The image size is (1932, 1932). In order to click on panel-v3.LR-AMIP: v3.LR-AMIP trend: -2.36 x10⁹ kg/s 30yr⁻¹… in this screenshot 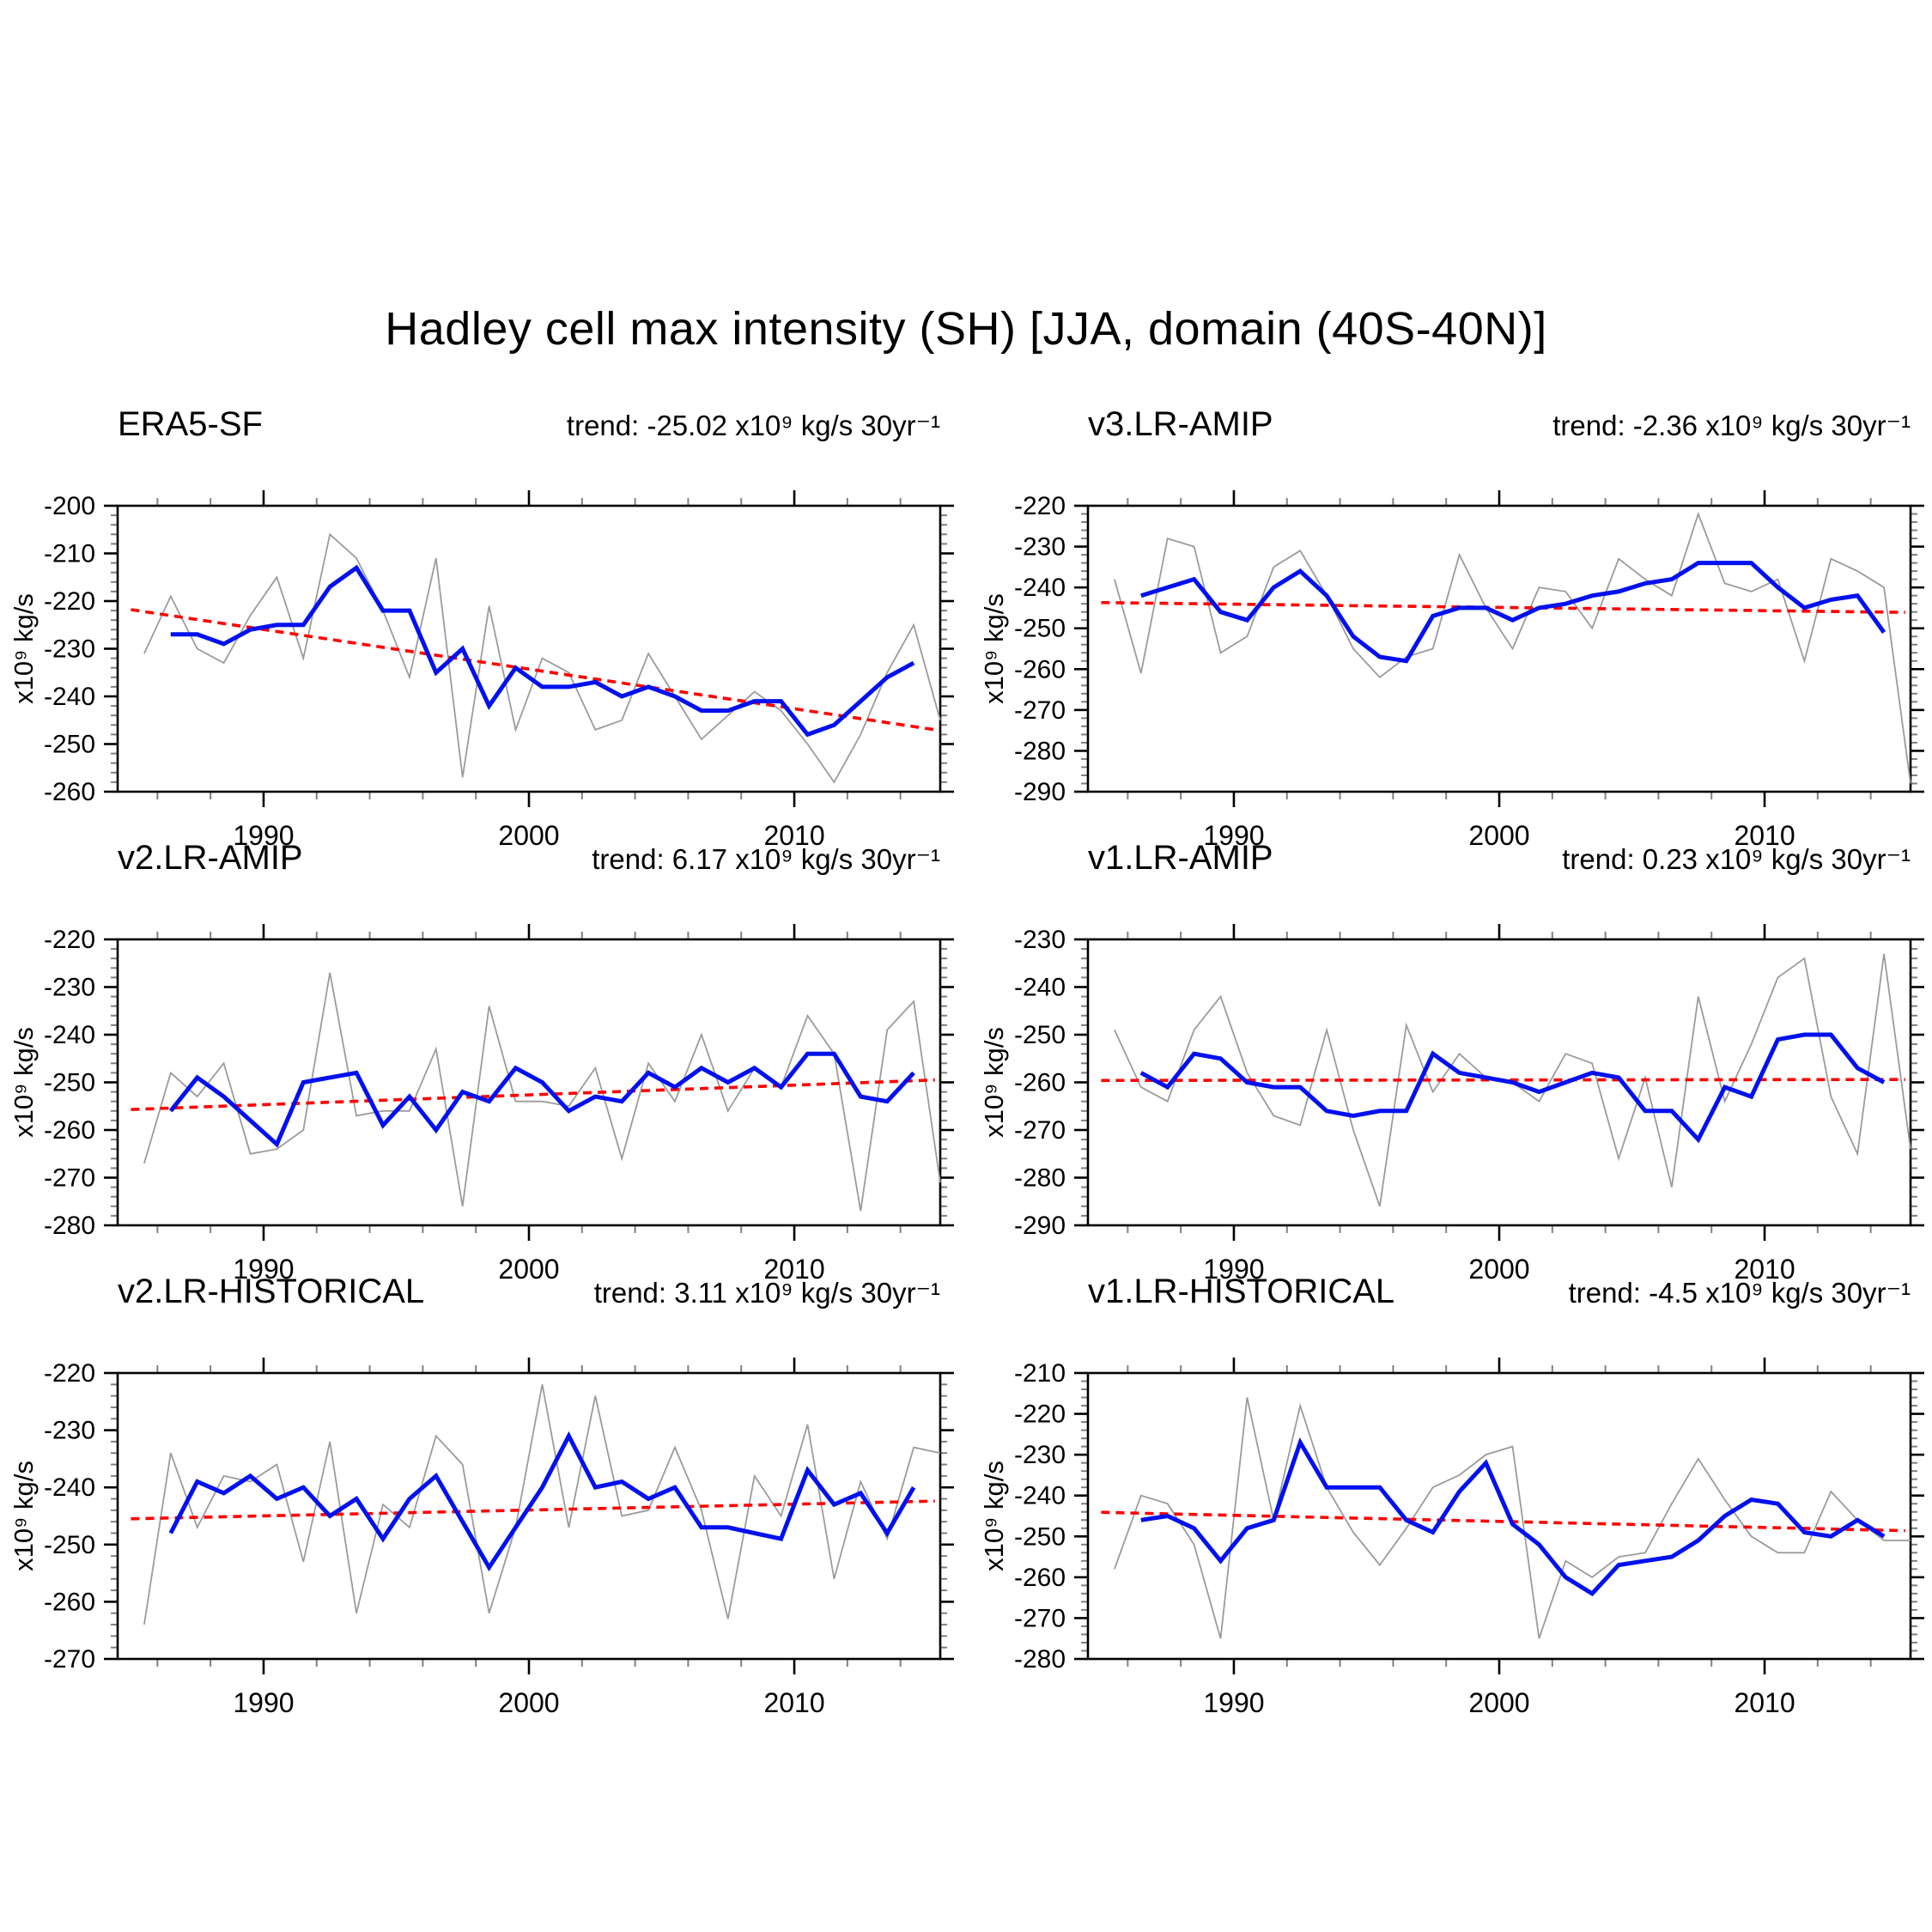, I will do `click(1451, 618)`.